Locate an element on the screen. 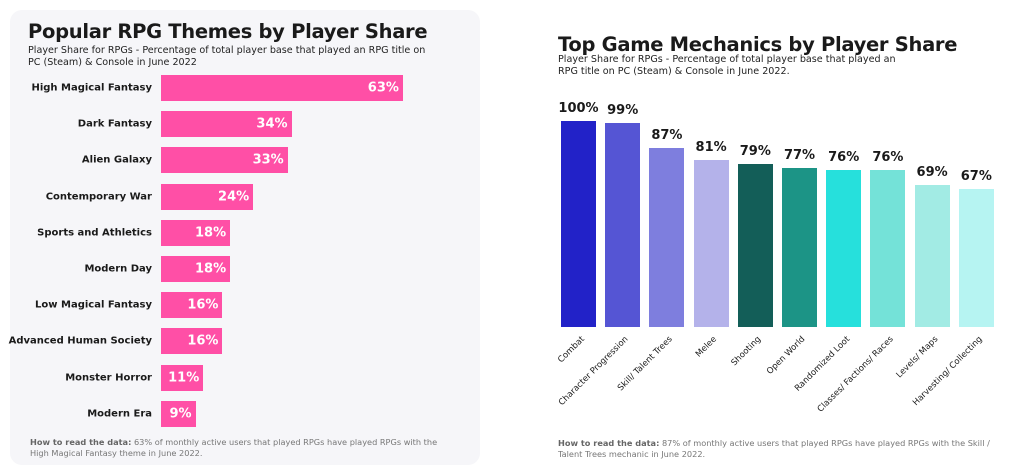  theme-label: Sports and Athletics is located at coordinates (94, 233).